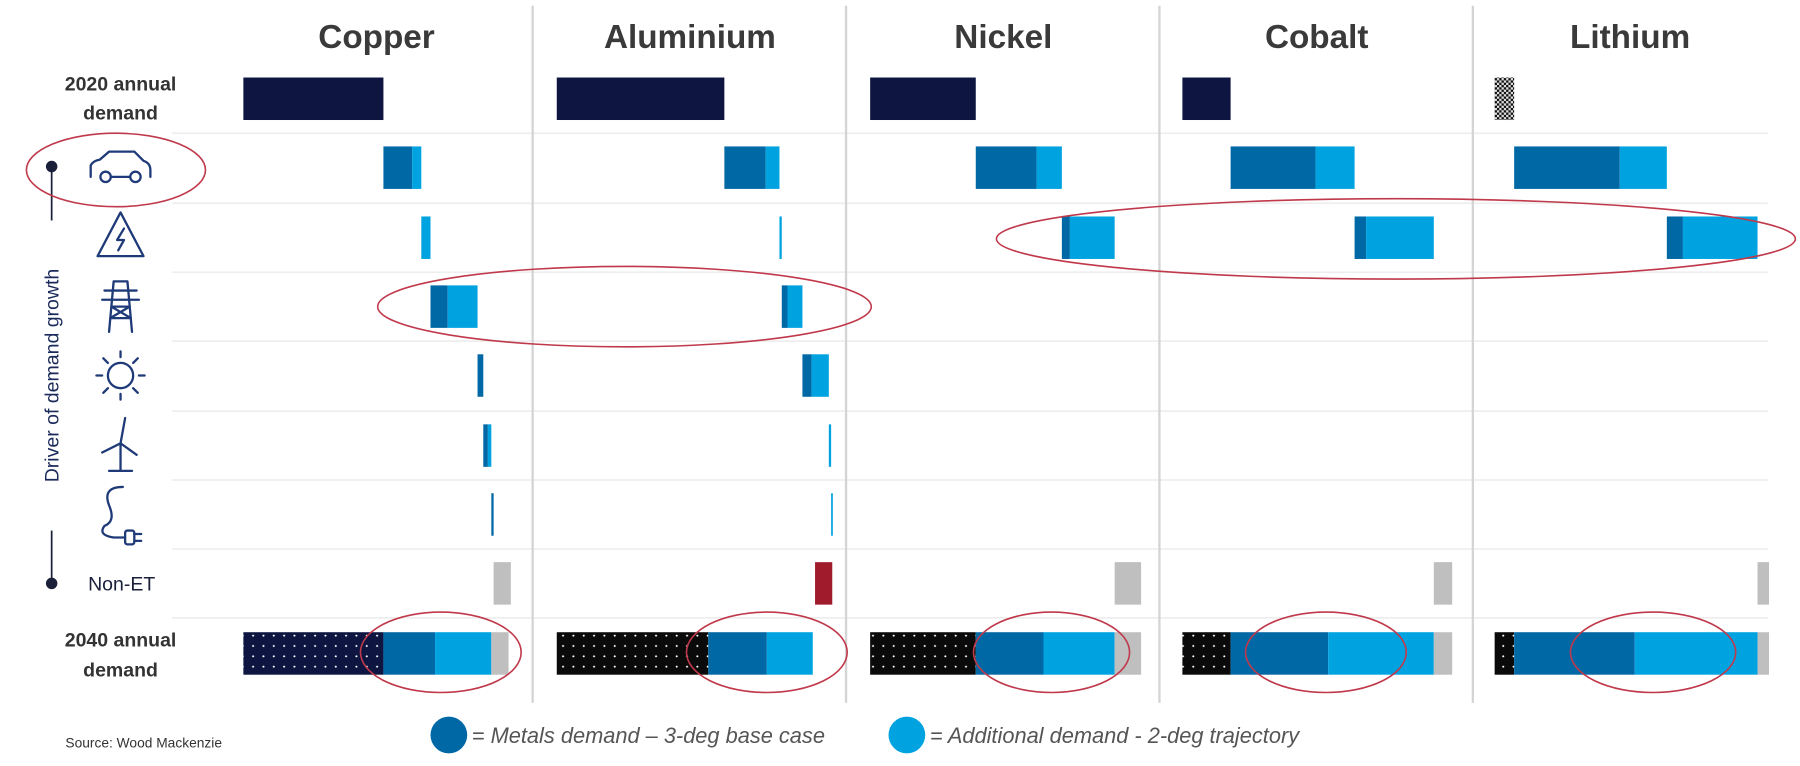 The height and width of the screenshot is (766, 1800). What do you see at coordinates (789, 653) in the screenshot?
I see `aluminium-bar-2040-additional` at bounding box center [789, 653].